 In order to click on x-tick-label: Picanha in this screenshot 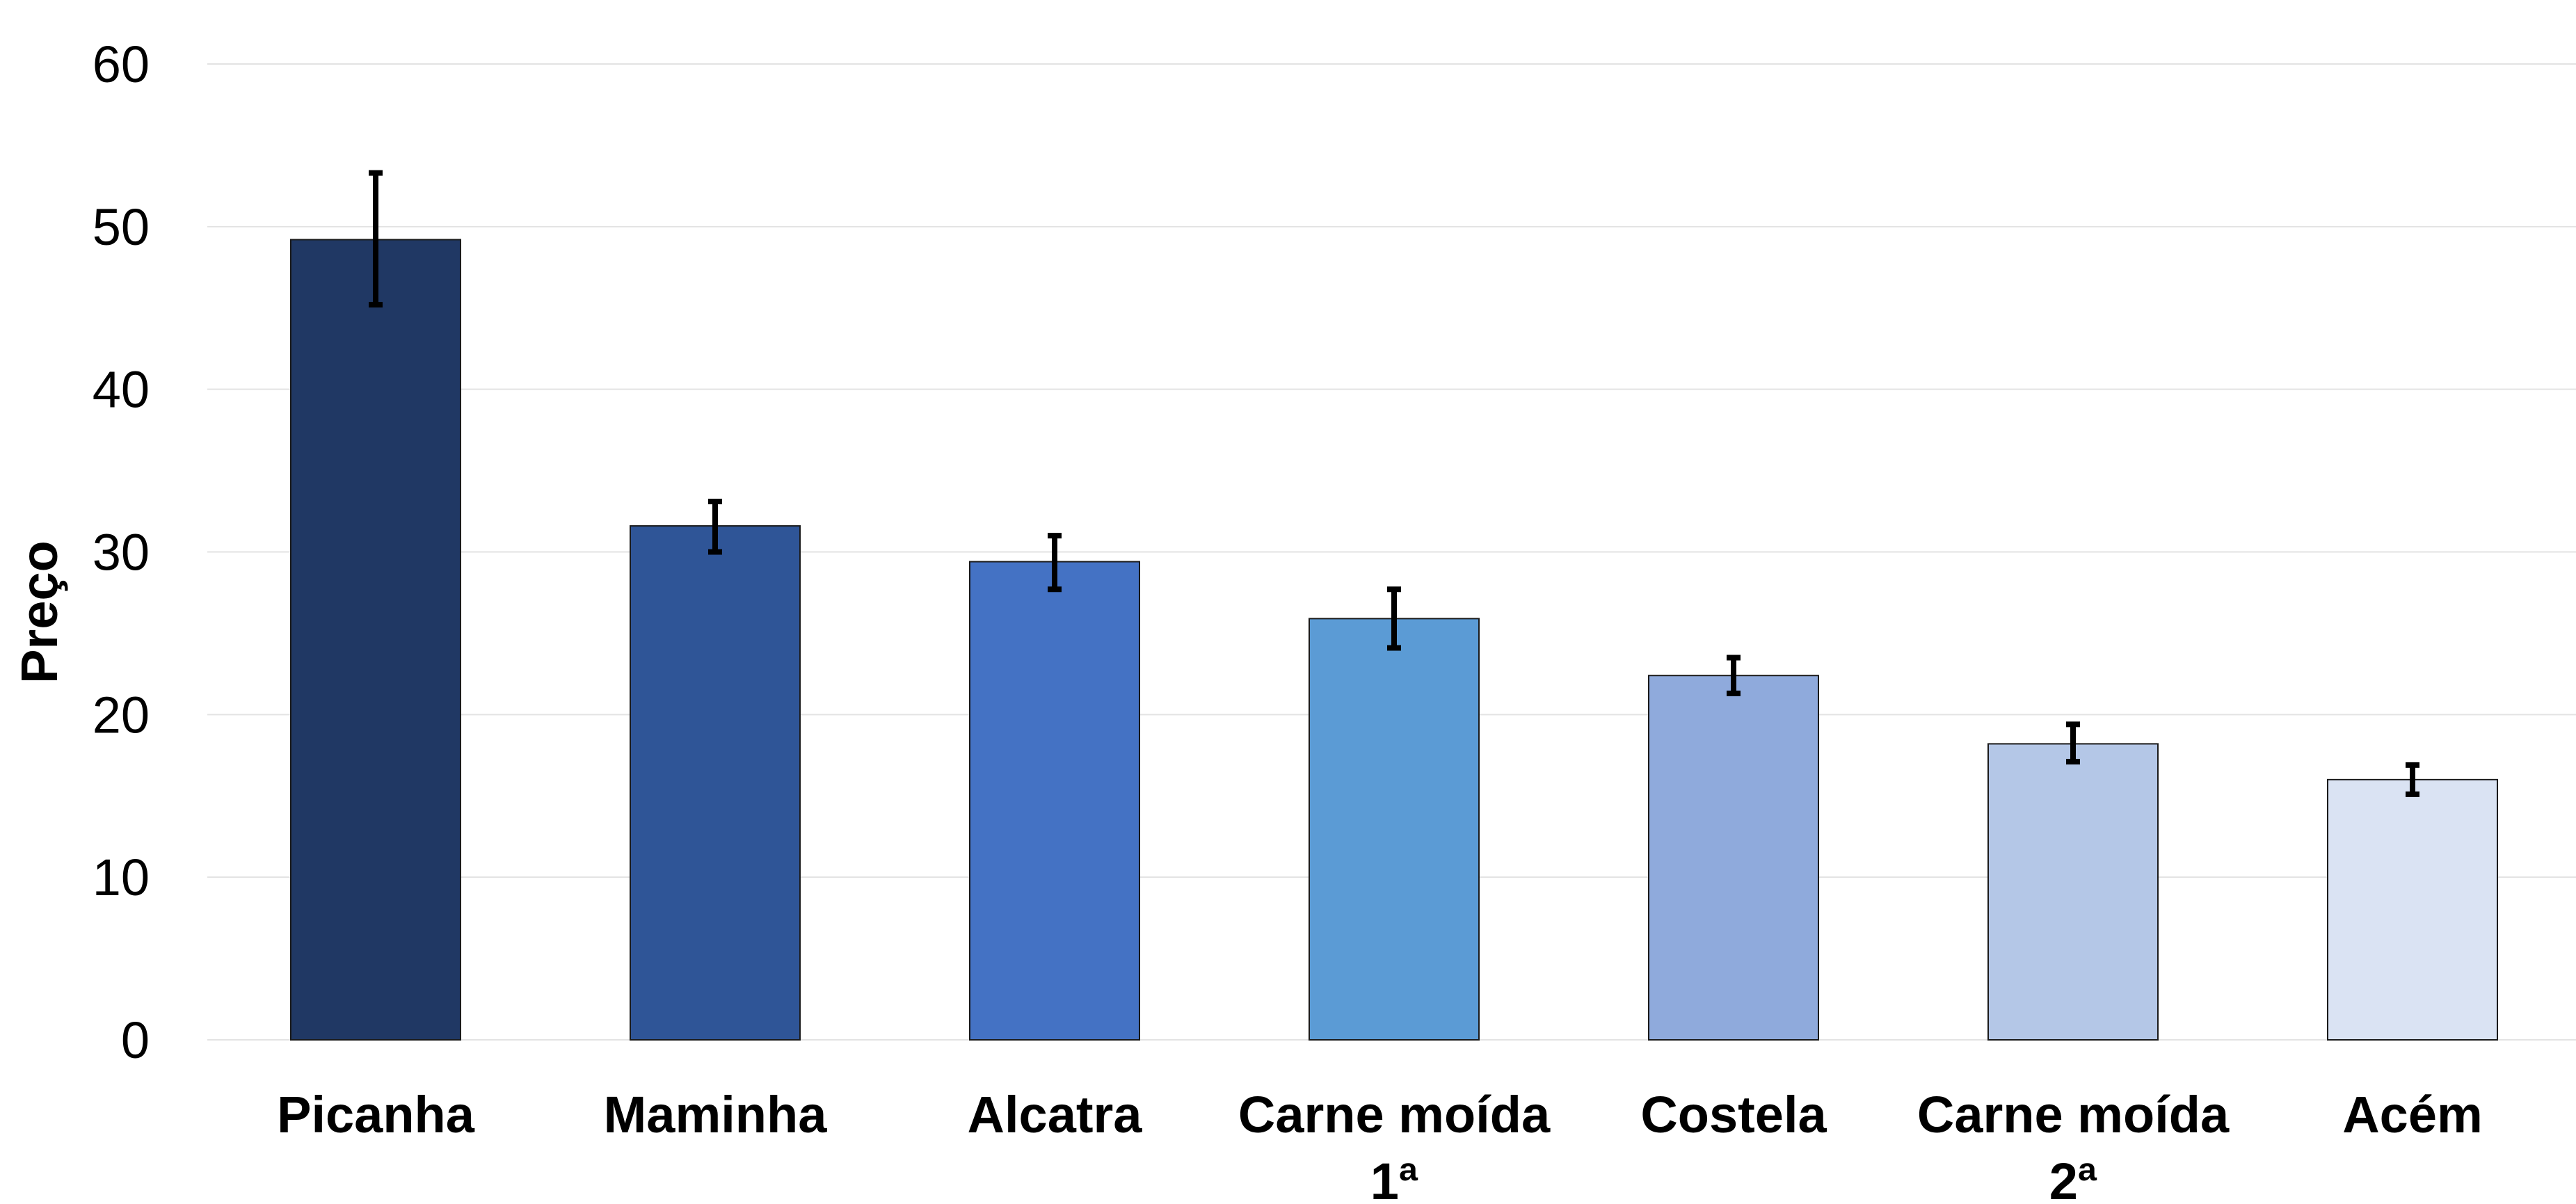, I will do `click(376, 1114)`.